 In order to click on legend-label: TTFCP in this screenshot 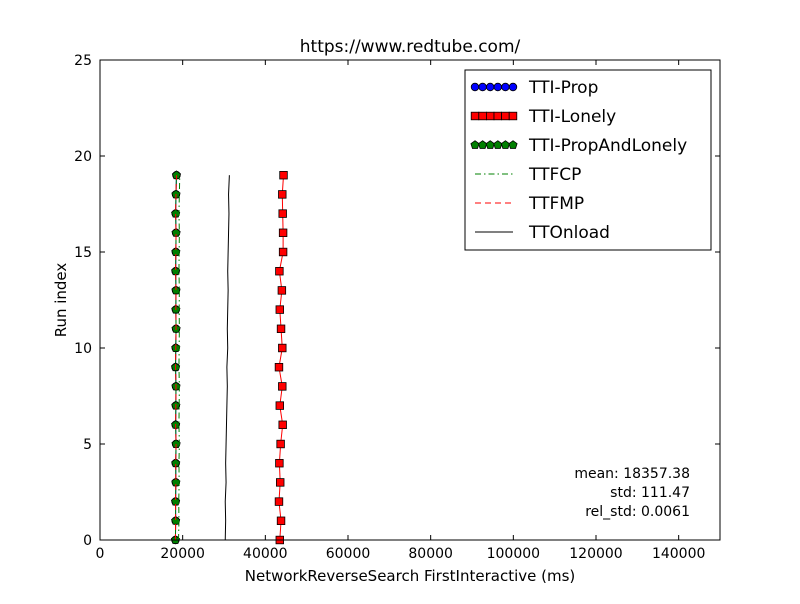, I will do `click(554, 175)`.